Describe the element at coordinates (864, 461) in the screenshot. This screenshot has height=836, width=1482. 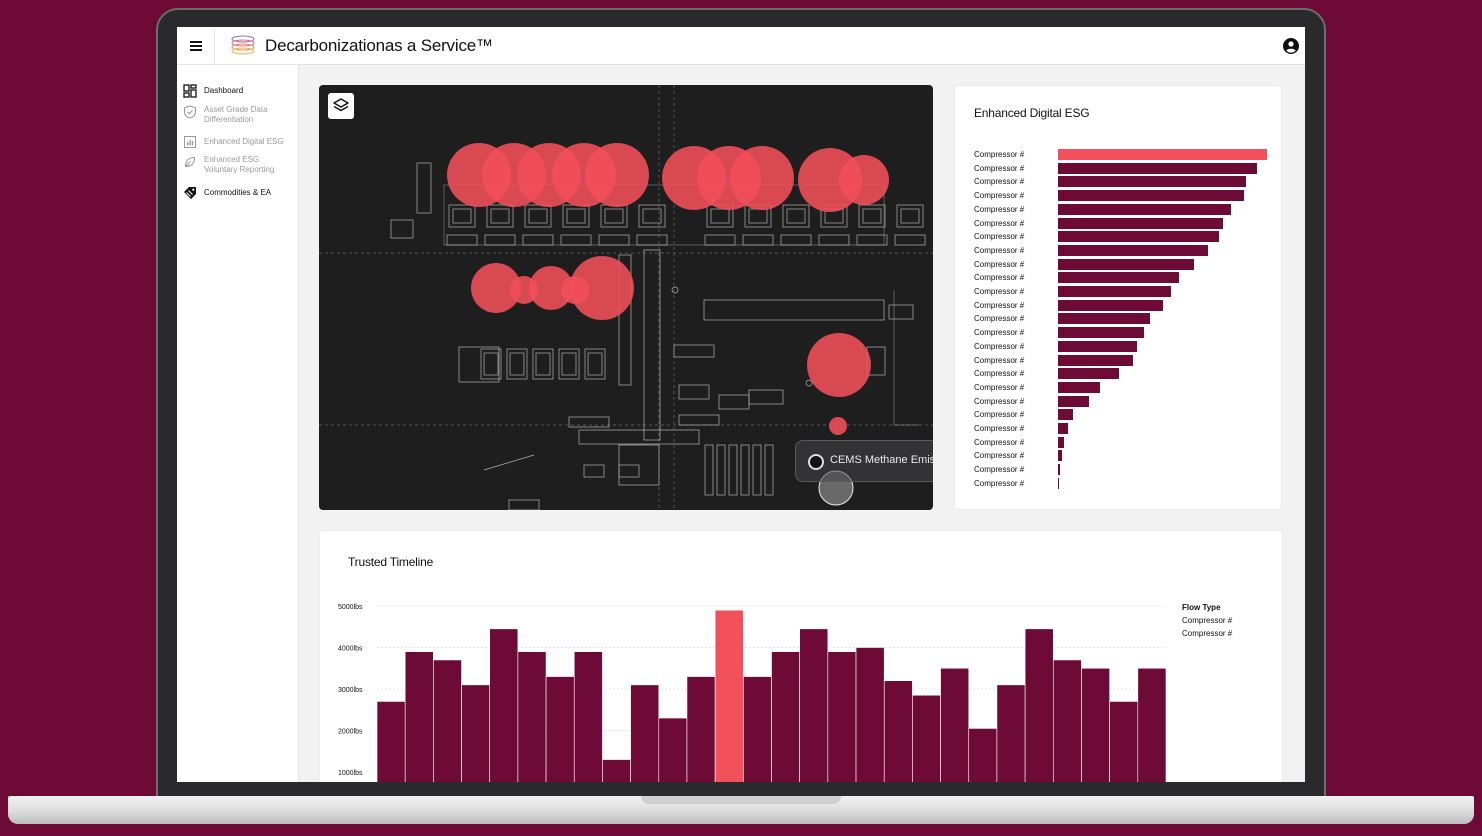
I see `cems-methane-toggle: CEMS Methane Emis` at that location.